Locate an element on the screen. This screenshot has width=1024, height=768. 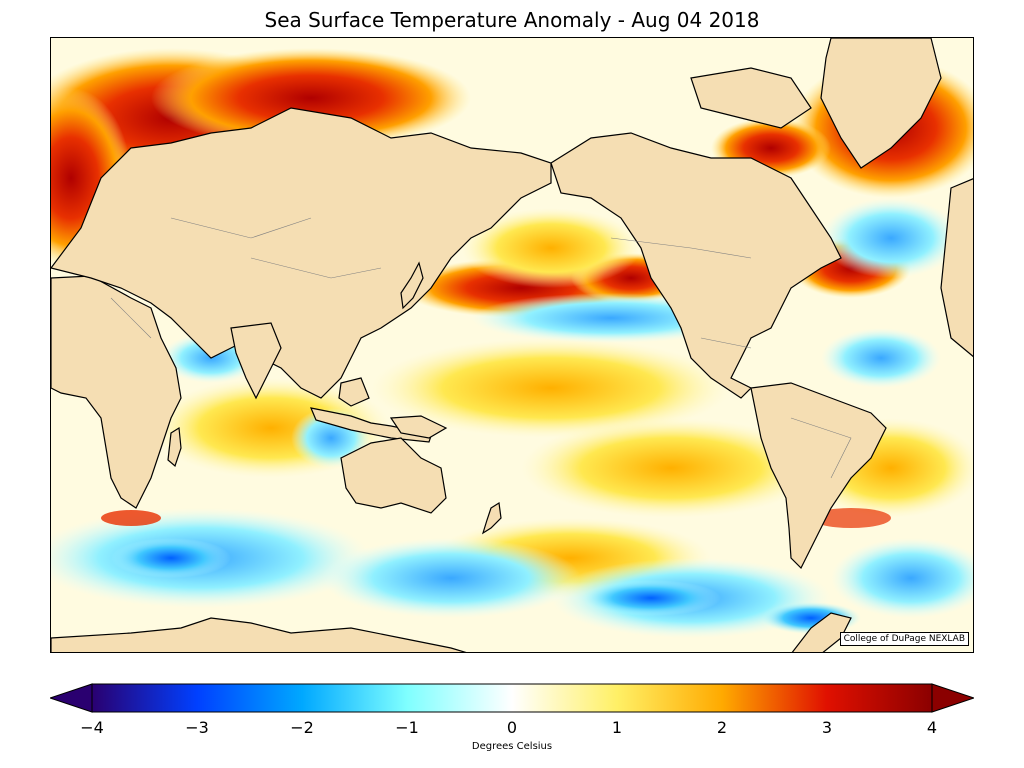
colorbar-tick-label: 1 is located at coordinates (617, 727).